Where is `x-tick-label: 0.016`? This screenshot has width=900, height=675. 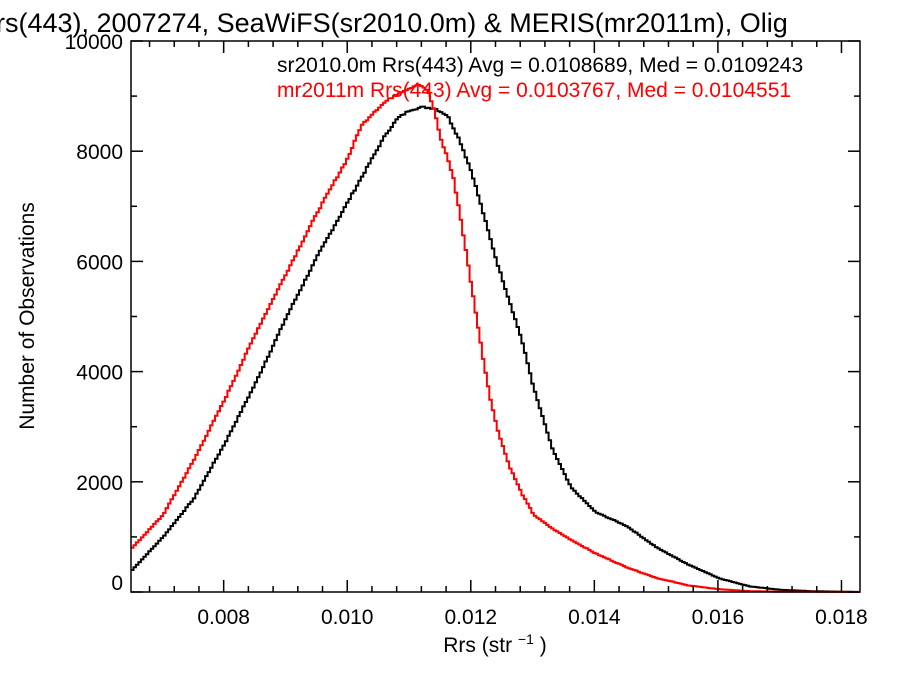 x-tick-label: 0.016 is located at coordinates (718, 617).